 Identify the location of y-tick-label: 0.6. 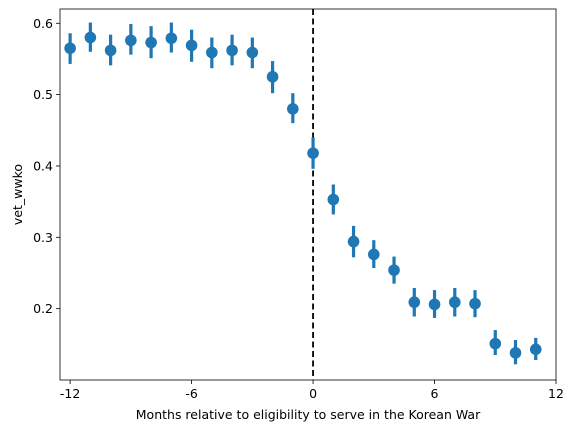
(43, 23).